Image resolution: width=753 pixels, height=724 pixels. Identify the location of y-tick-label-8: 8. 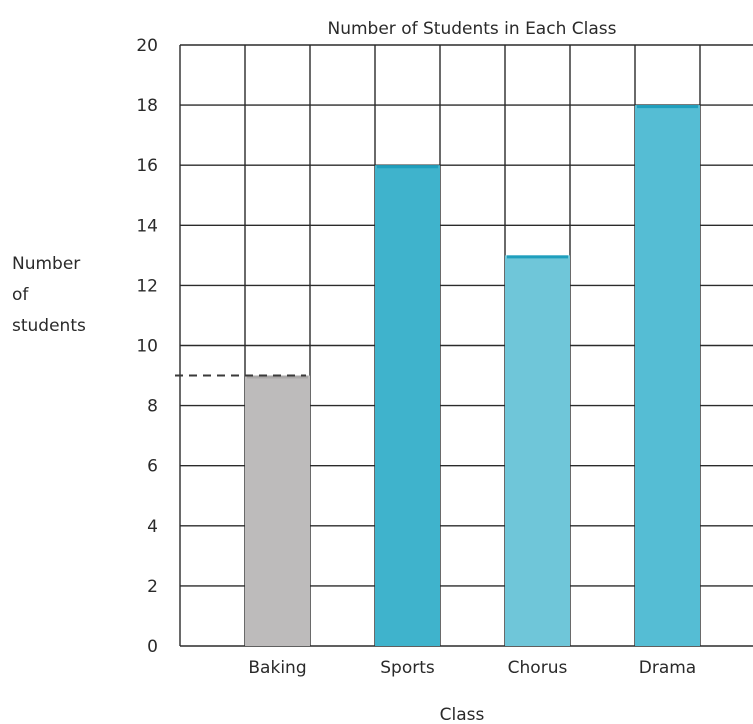
(152, 407).